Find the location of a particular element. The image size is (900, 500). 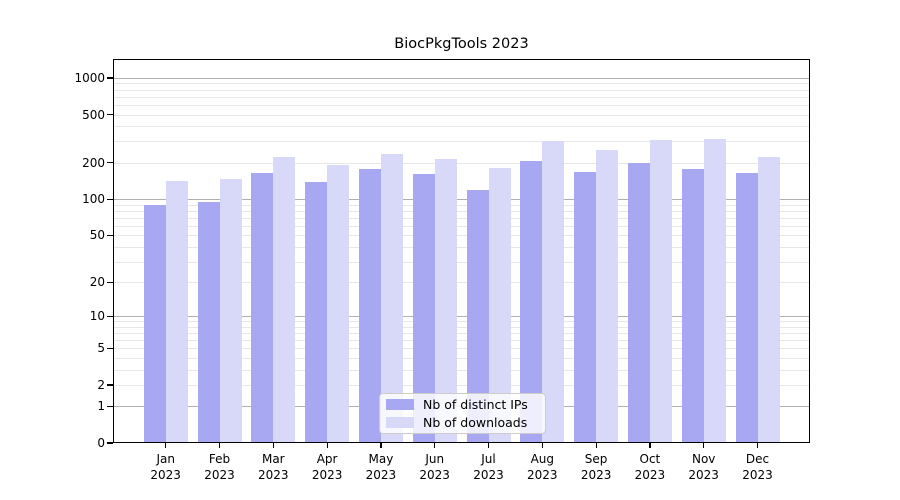

x-tick-month: Feb is located at coordinates (219, 459).